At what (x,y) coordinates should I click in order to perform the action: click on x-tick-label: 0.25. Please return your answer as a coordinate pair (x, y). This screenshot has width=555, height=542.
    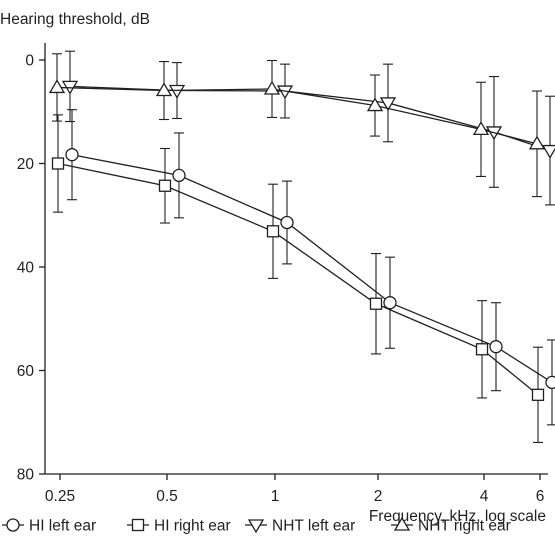
    Looking at the image, I should click on (60, 496).